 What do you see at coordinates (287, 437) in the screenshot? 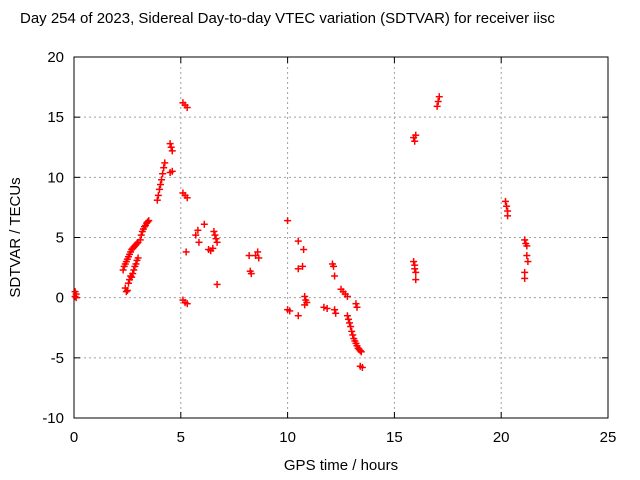
I see `x-tick-label: 10` at bounding box center [287, 437].